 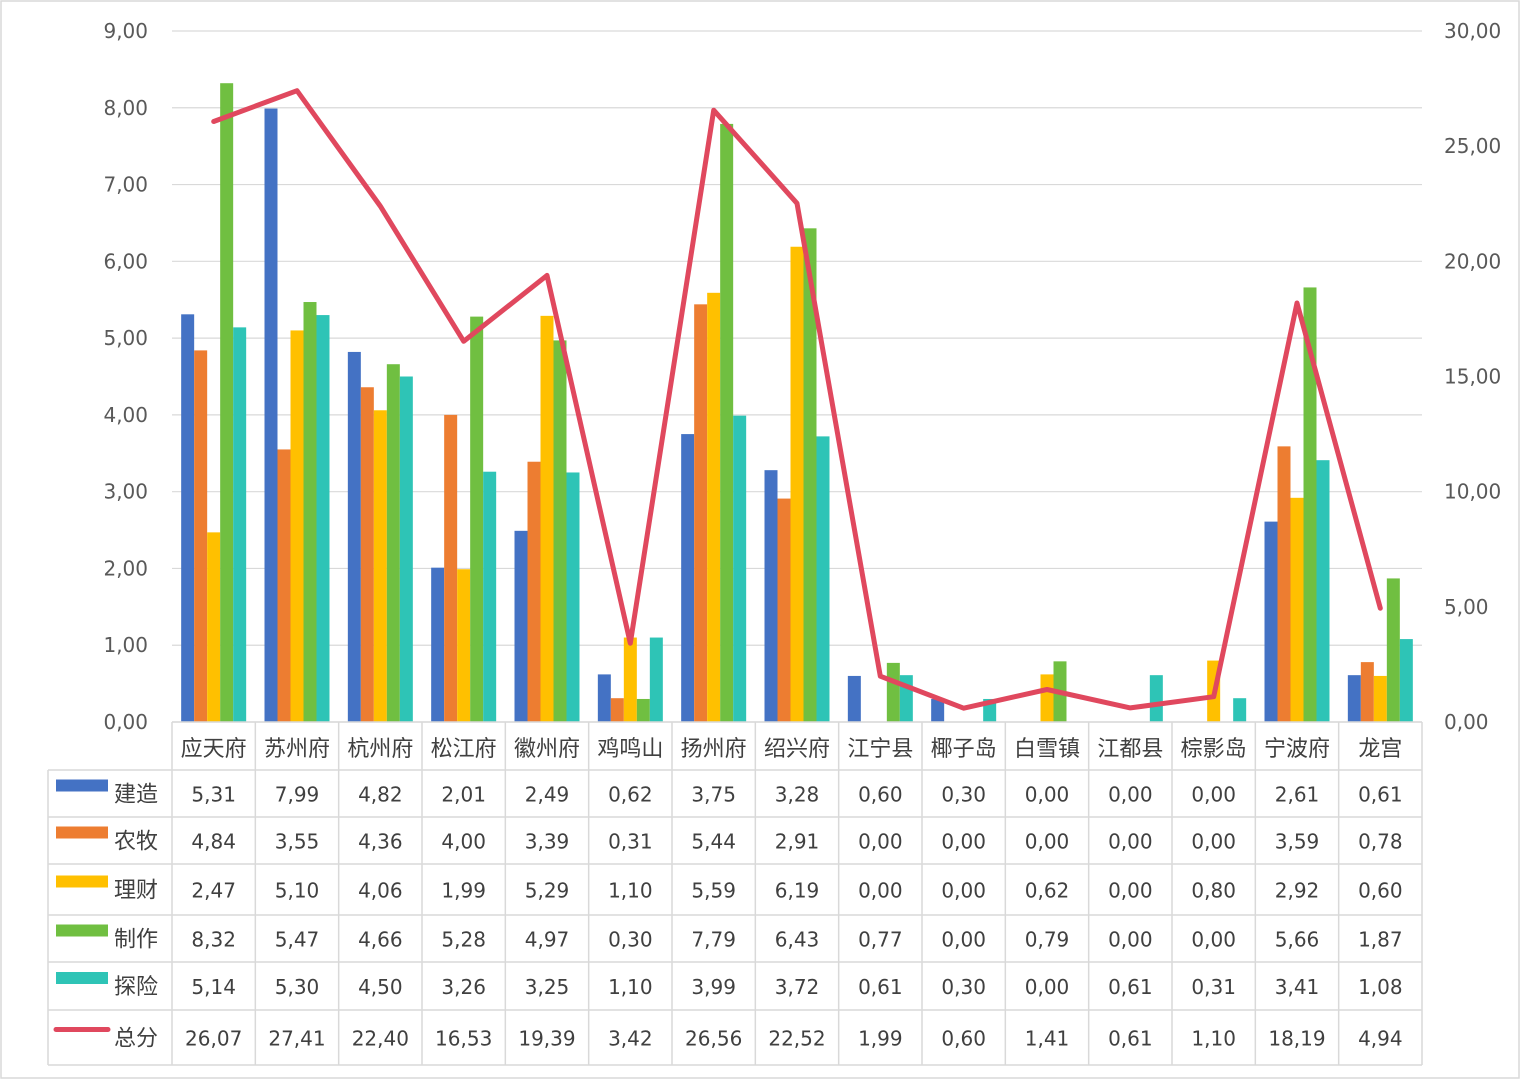 What do you see at coordinates (771, 596) in the screenshot?
I see `bar-建造-绍兴府` at bounding box center [771, 596].